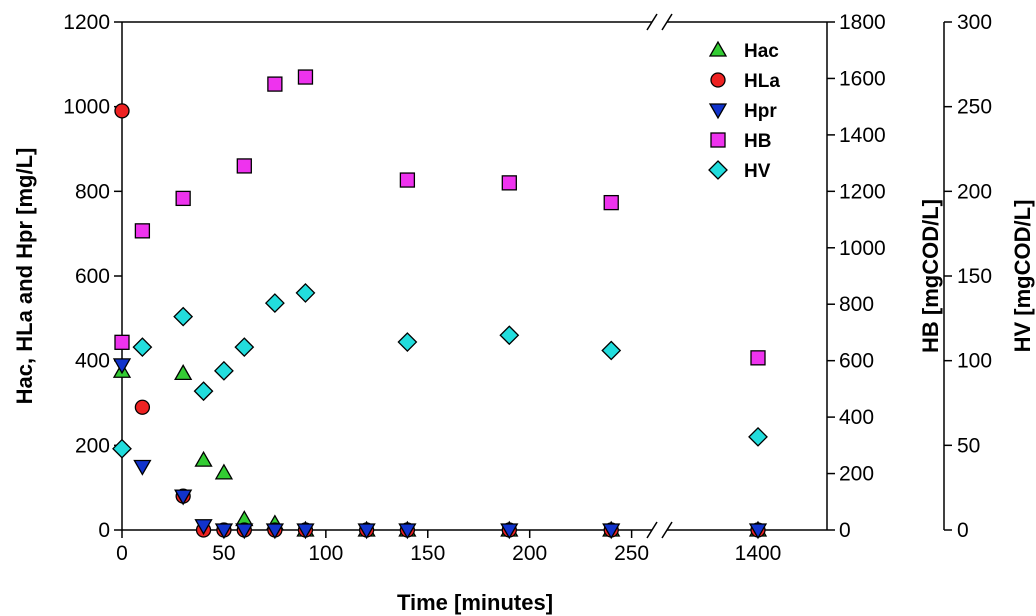 The image size is (1036, 616). I want to click on y-tick-label-hv: 100, so click(974, 361).